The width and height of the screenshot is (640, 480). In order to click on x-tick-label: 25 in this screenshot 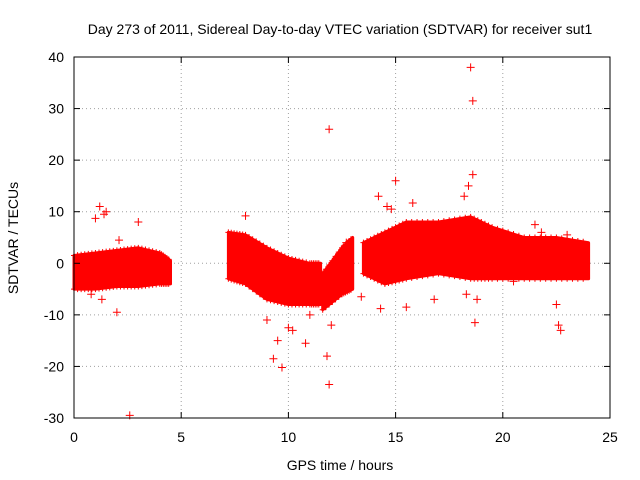, I will do `click(610, 437)`.